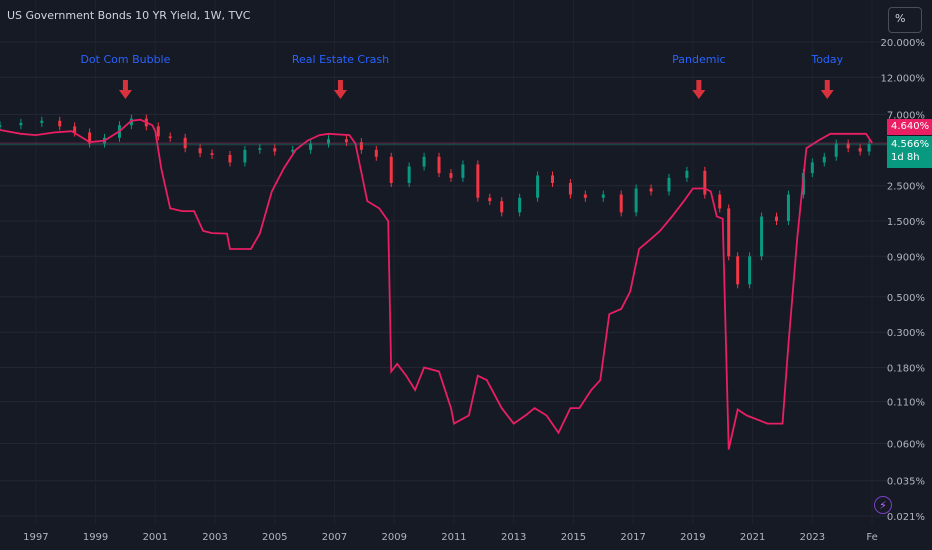 The image size is (932, 550). What do you see at coordinates (393, 537) in the screenshot?
I see `x-tick-label: 2009` at bounding box center [393, 537].